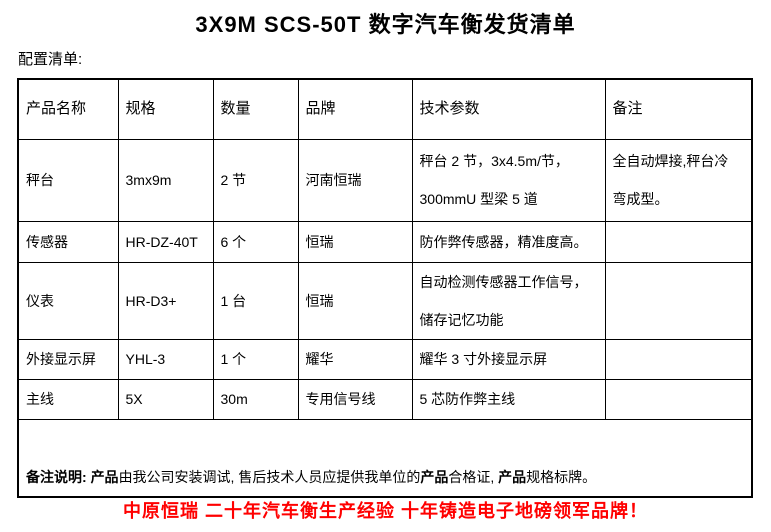  I want to click on cell-brand: 河南恒瑞, so click(355, 180).